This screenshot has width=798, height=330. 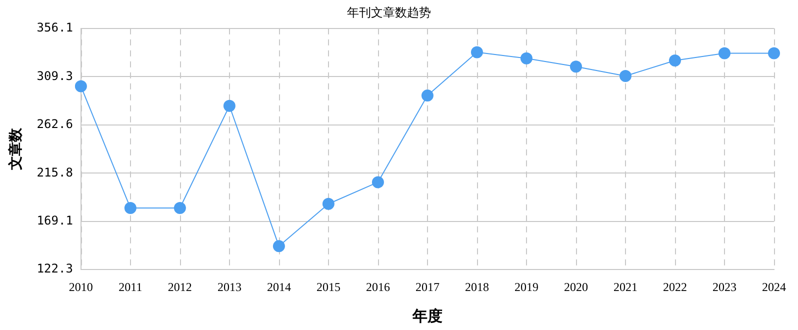 What do you see at coordinates (54, 220) in the screenshot?
I see `y-tick-label: 169.1` at bounding box center [54, 220].